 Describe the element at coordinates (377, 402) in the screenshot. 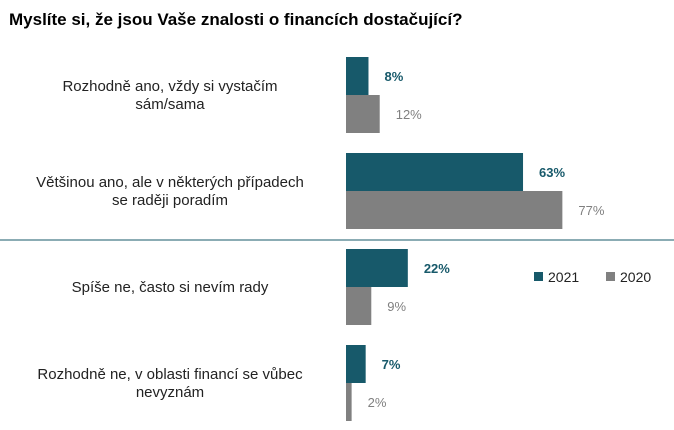

I see `value-label-2020: 2%` at that location.